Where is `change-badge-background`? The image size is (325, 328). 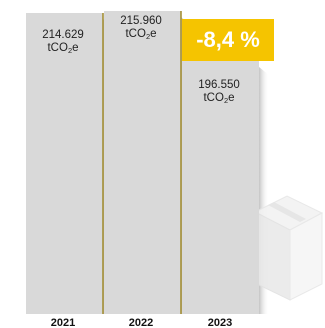
change-badge-background is located at coordinates (228, 40).